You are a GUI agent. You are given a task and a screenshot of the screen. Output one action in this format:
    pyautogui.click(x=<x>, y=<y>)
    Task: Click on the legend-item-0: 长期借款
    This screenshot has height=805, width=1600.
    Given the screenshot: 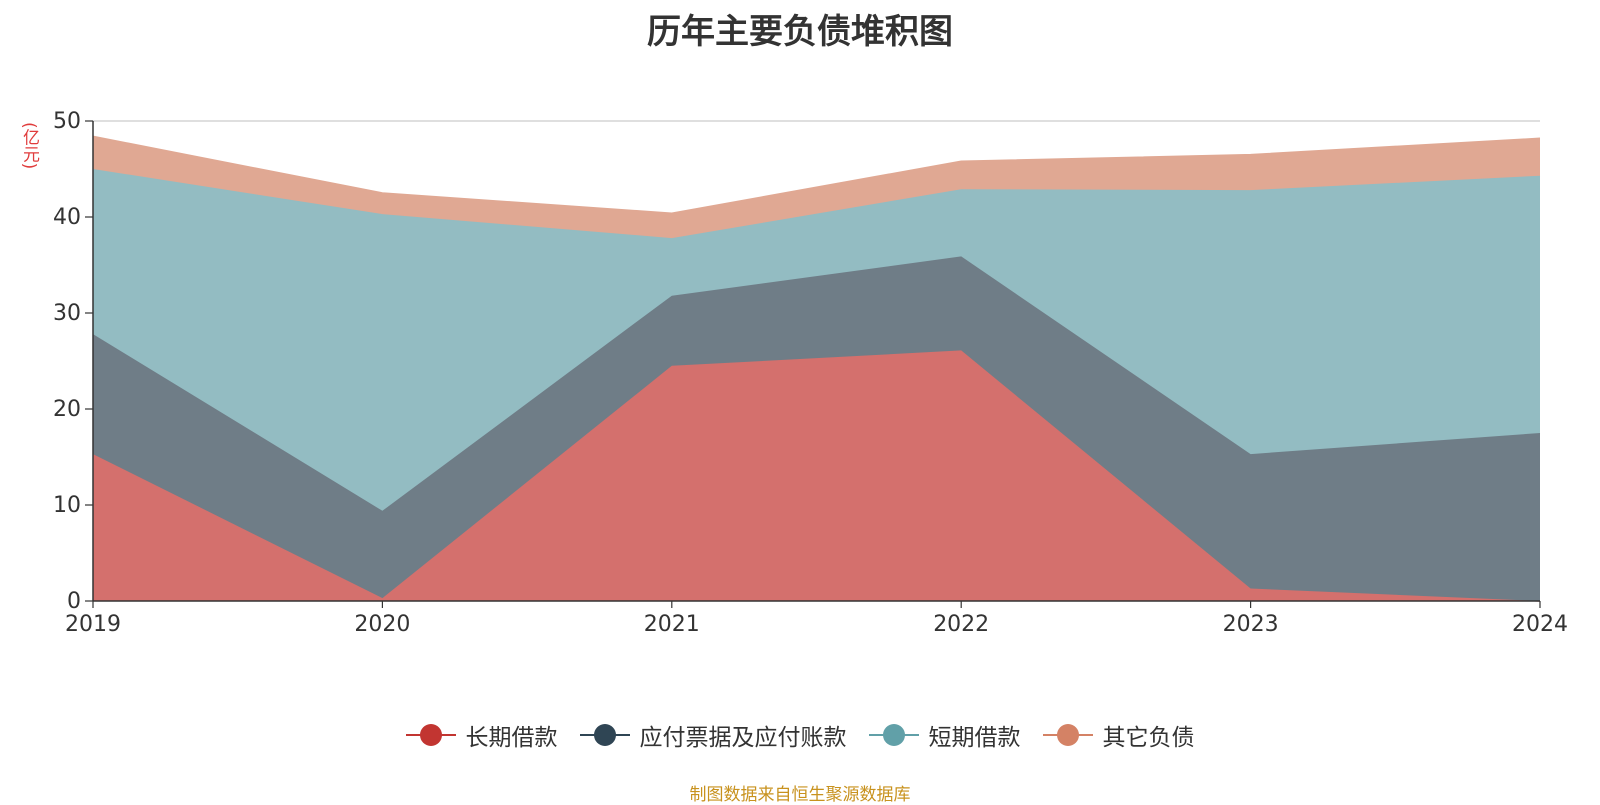 What is the action you would take?
    pyautogui.click(x=481, y=735)
    